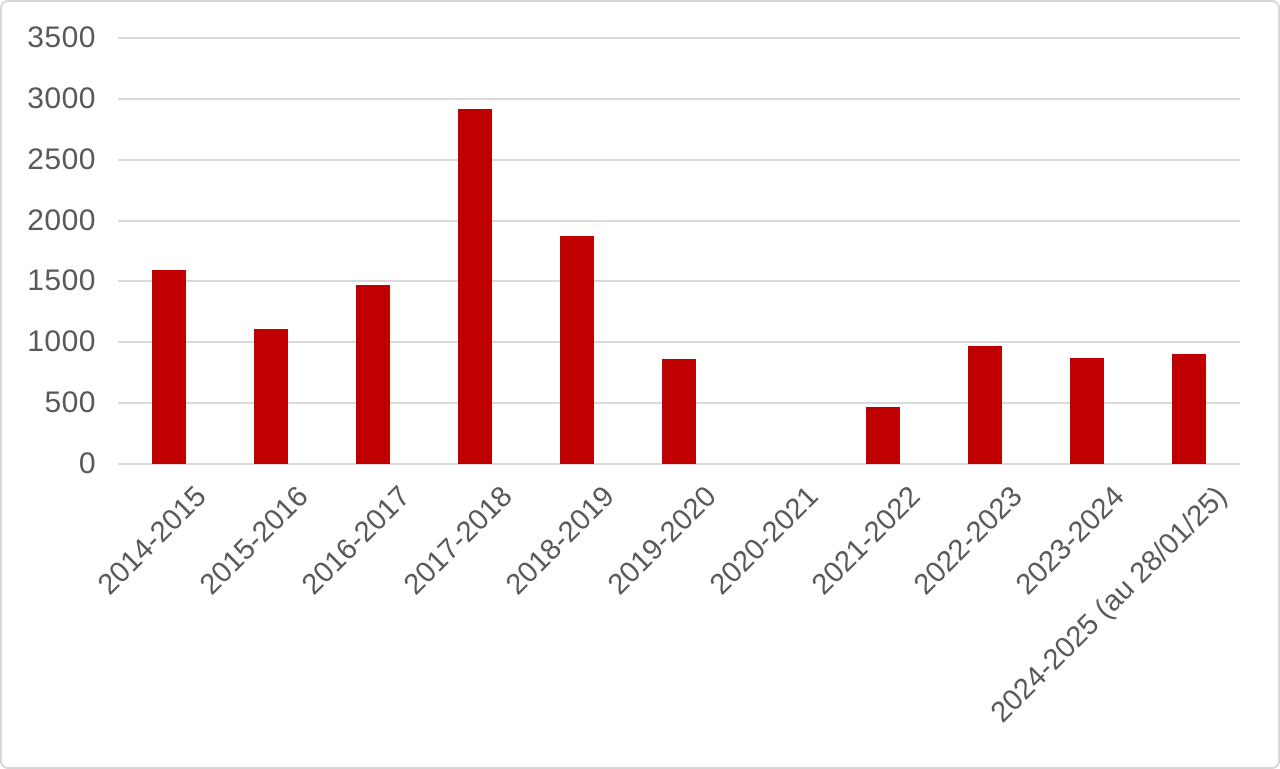 The height and width of the screenshot is (769, 1280). I want to click on x-tick-label-2016-2017: 2016-2017, so click(356, 540).